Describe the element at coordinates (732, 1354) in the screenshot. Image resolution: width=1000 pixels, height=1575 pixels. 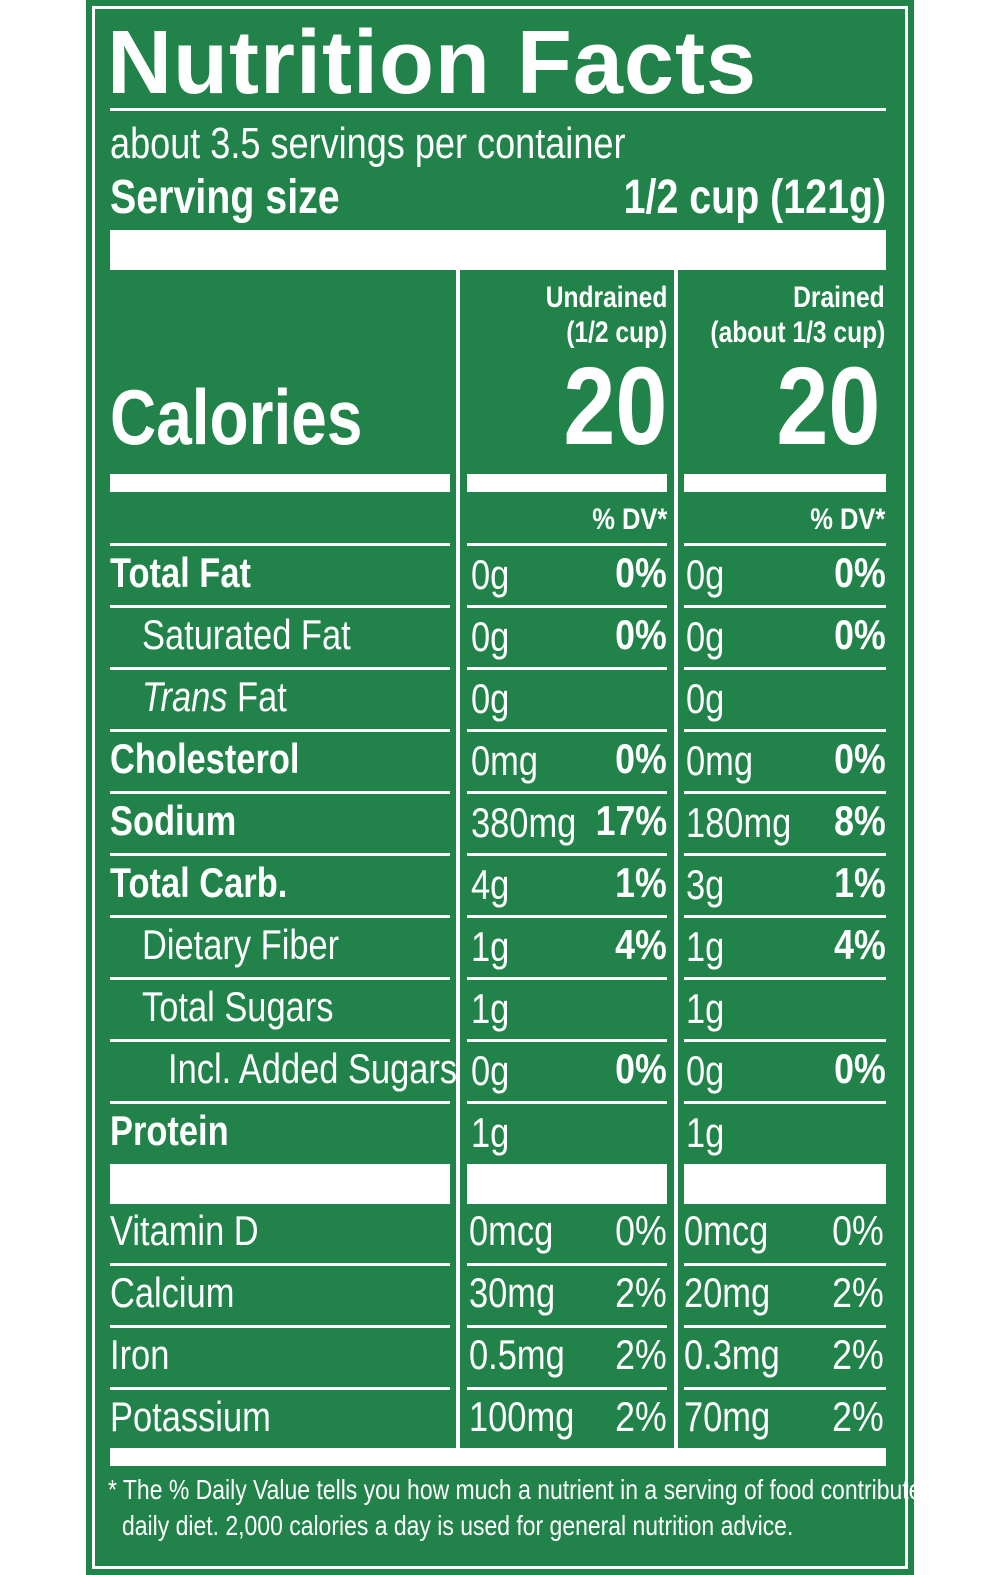
I see `drained-amount: 0.3mg` at that location.